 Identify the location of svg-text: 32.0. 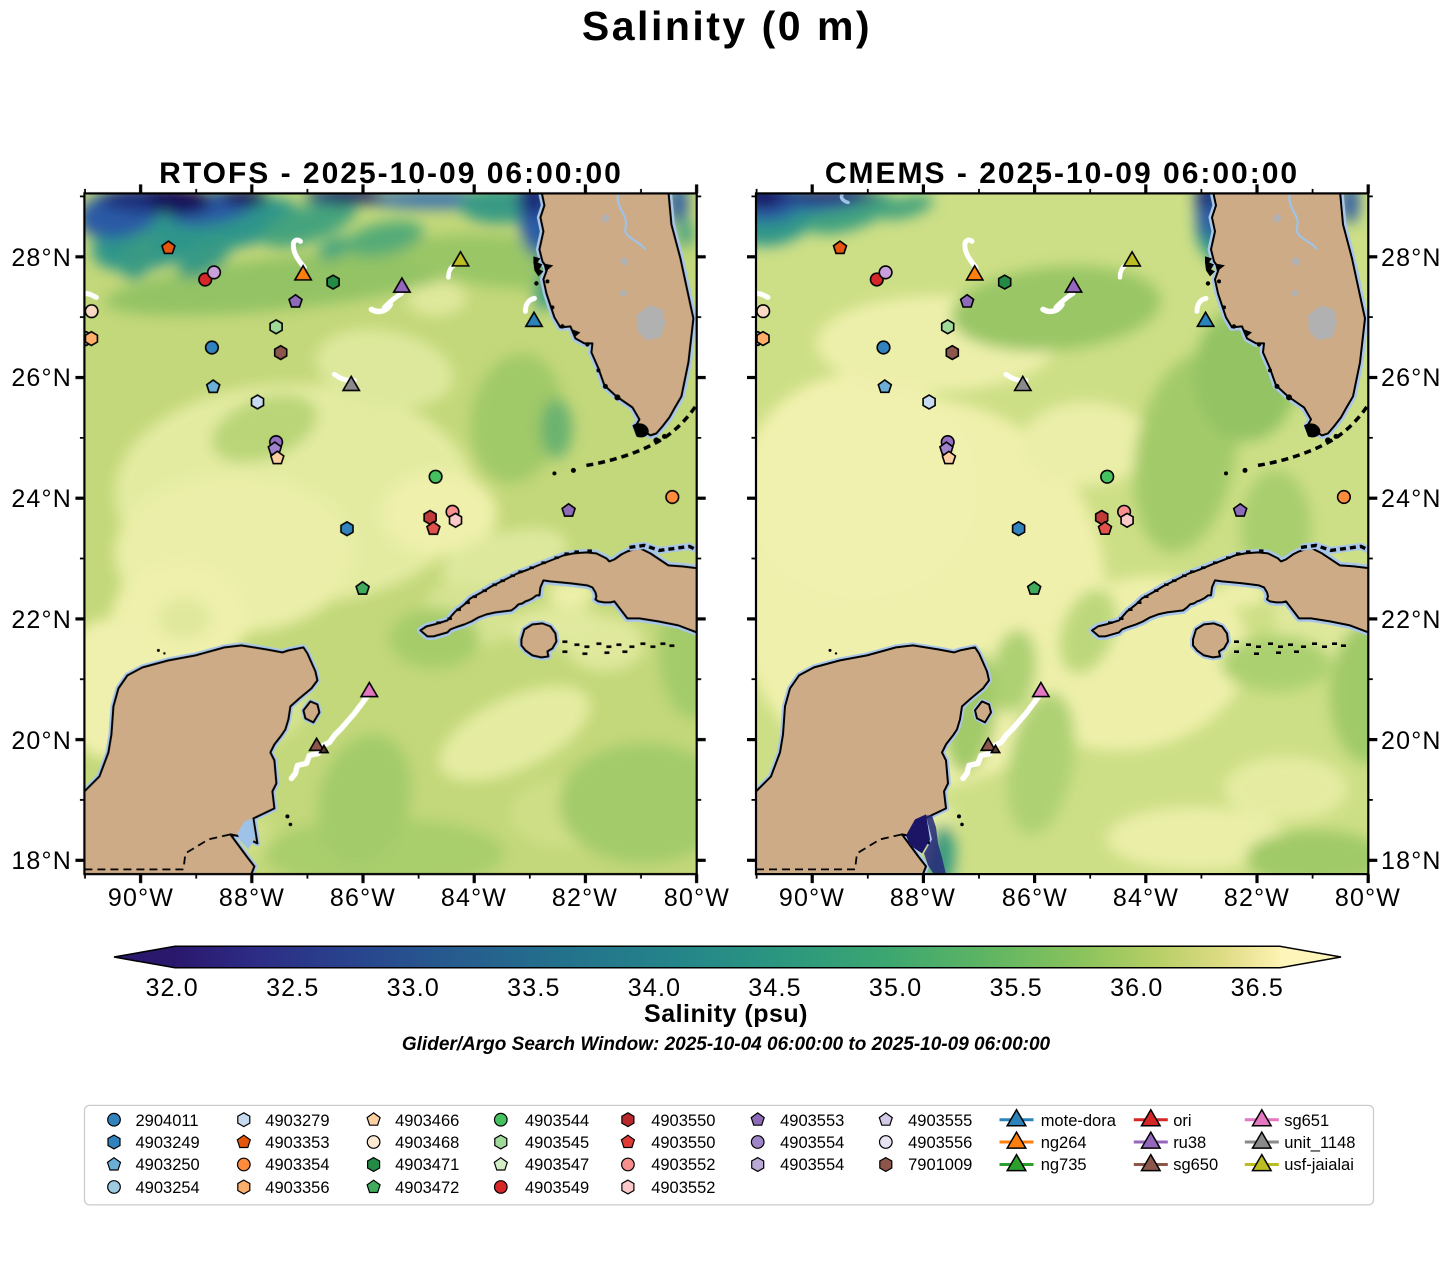
(171, 988).